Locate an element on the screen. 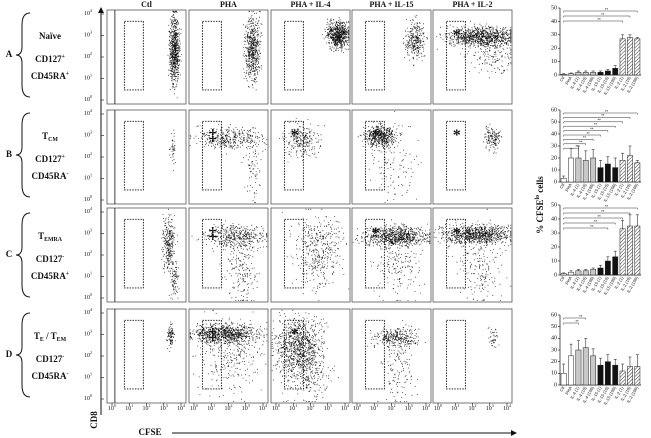 The width and height of the screenshot is (651, 438). y-tick-label: 10⁴ is located at coordinates (88, 210).